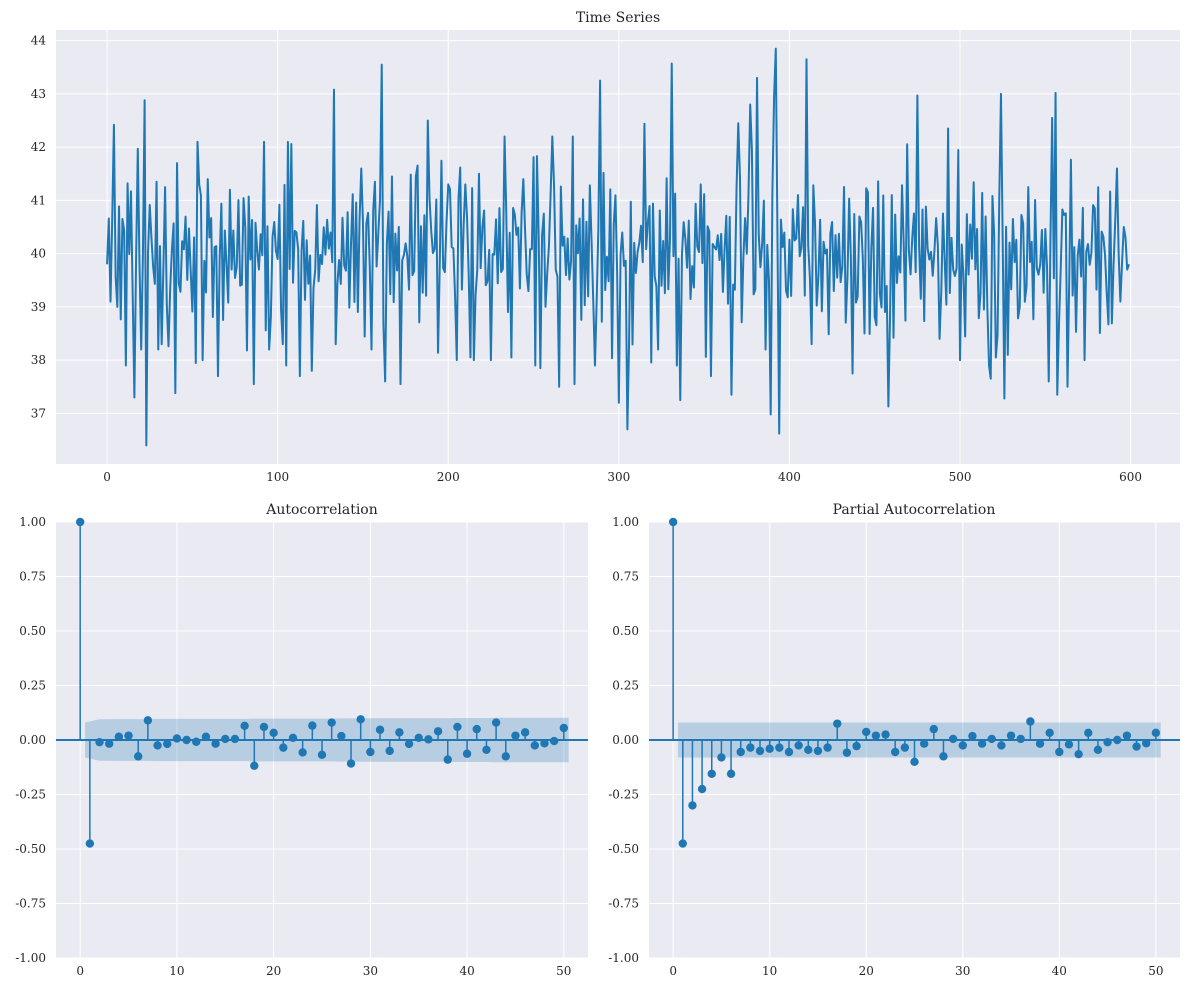  Describe the element at coordinates (30, 849) in the screenshot. I see `acf-y-tick-label: -0.50` at that location.